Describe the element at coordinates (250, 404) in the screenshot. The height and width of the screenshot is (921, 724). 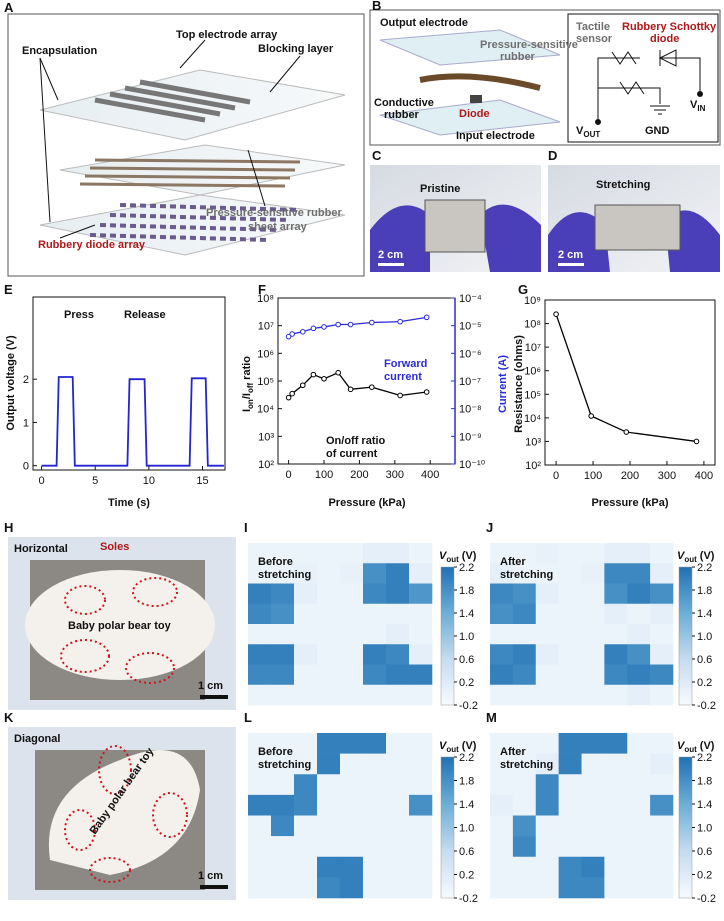
I see `label-sub: on` at that location.